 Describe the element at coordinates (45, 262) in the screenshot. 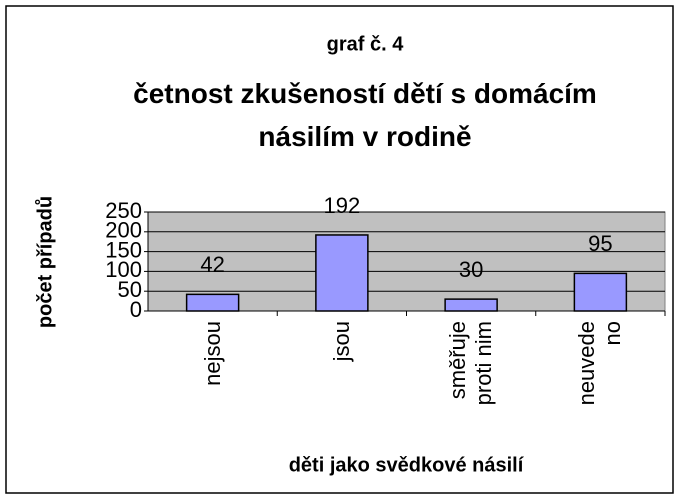

I see `y-axis-title: počet případů` at that location.